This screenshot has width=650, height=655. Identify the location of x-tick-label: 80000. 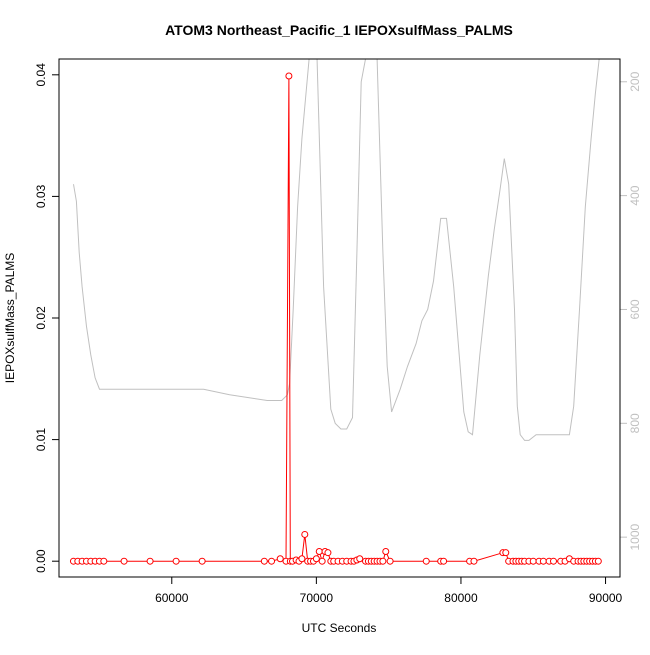
(461, 598).